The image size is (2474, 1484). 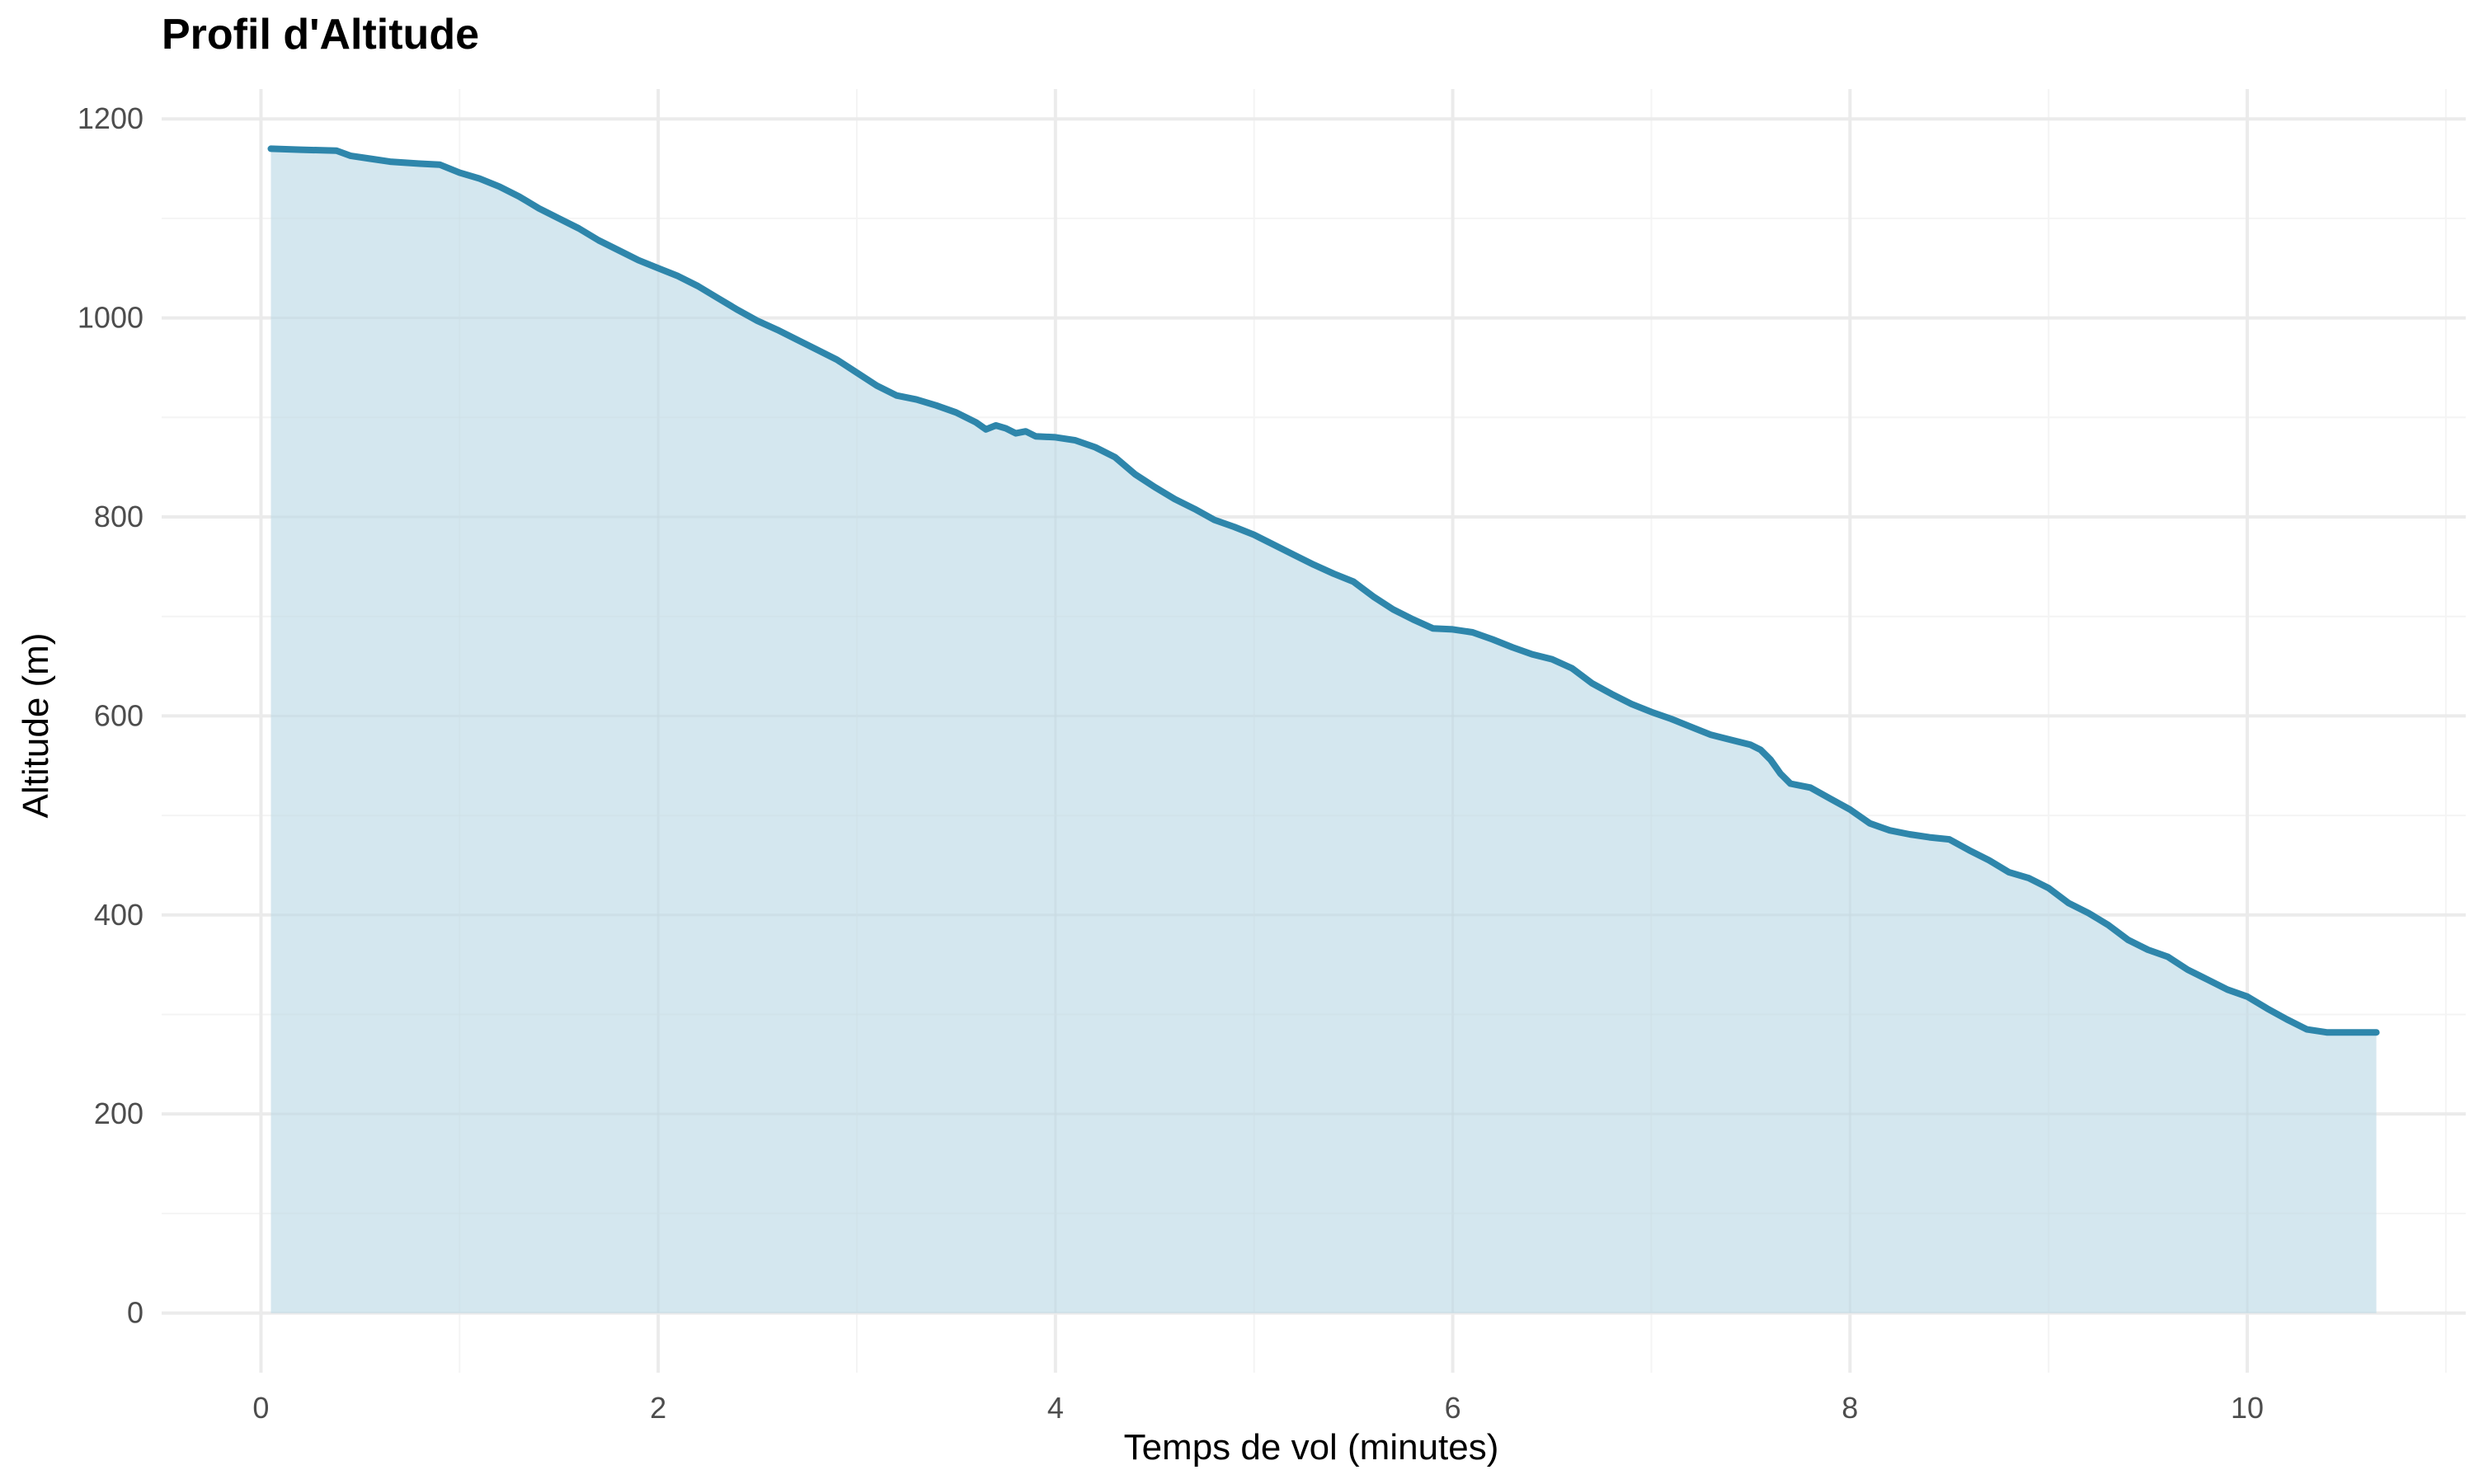 I want to click on x-tick-label: 10, so click(x=2247, y=1408).